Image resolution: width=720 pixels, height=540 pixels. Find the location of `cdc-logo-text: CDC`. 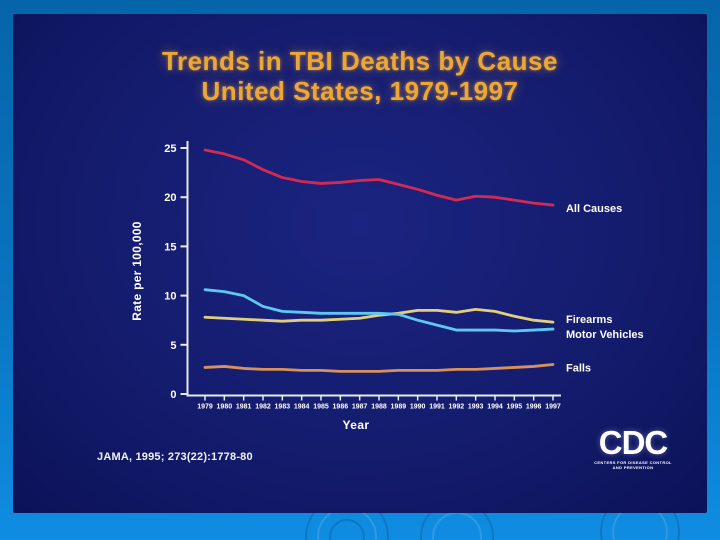

cdc-logo-text: CDC is located at coordinates (633, 442).